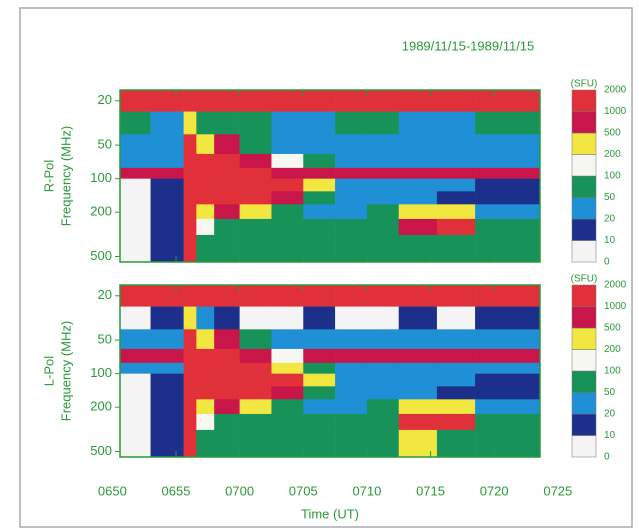  I want to click on colorbar-tick-label: 100, so click(612, 176).